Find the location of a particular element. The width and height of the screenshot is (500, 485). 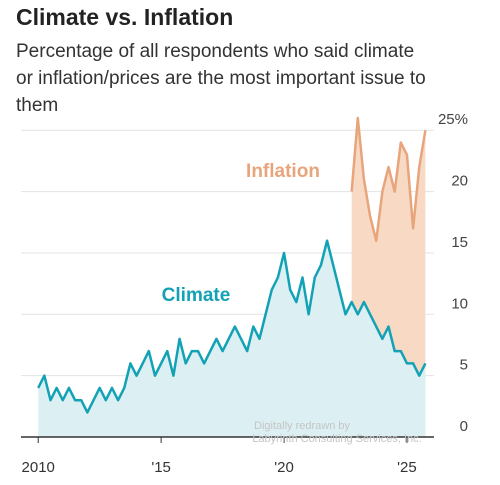

series-label: Inflation is located at coordinates (283, 171).